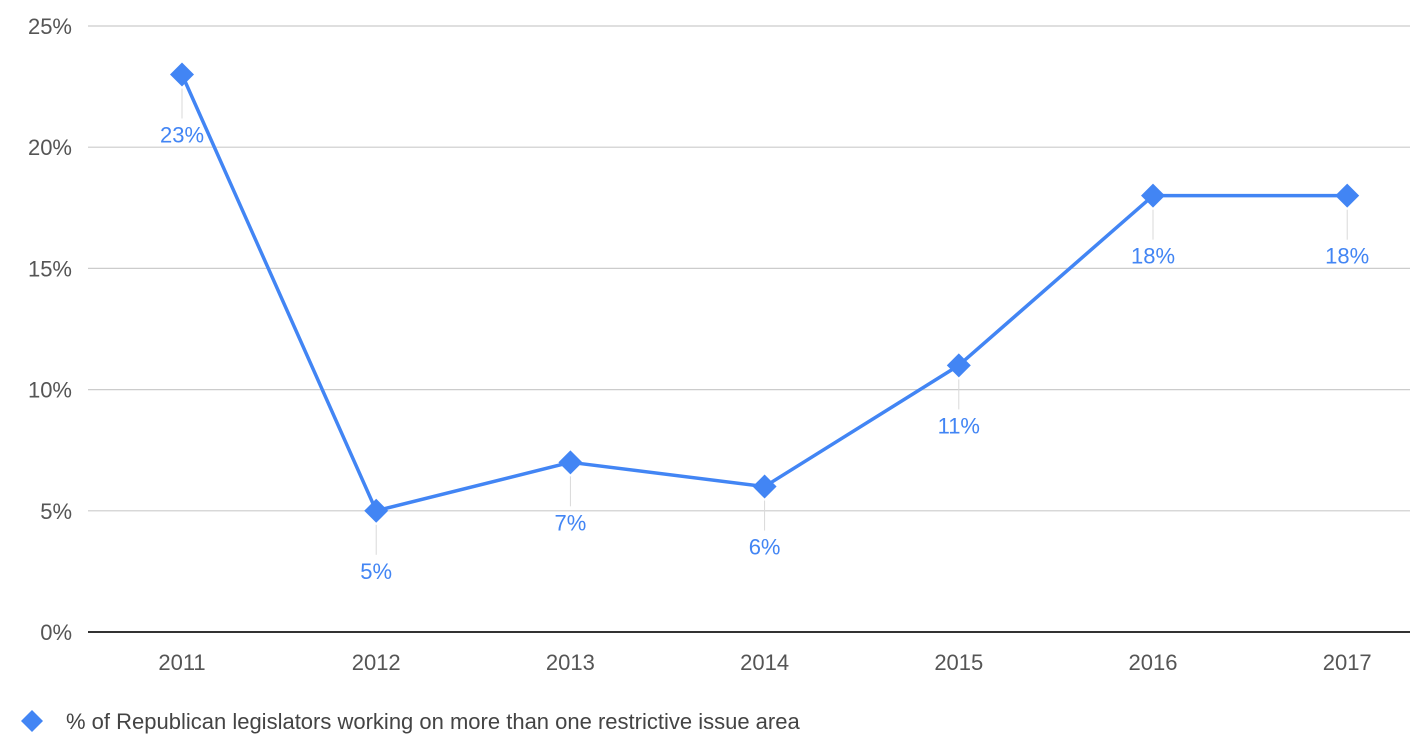 The width and height of the screenshot is (1414, 741). Describe the element at coordinates (181, 662) in the screenshot. I see `x-tick-label: 2011` at that location.